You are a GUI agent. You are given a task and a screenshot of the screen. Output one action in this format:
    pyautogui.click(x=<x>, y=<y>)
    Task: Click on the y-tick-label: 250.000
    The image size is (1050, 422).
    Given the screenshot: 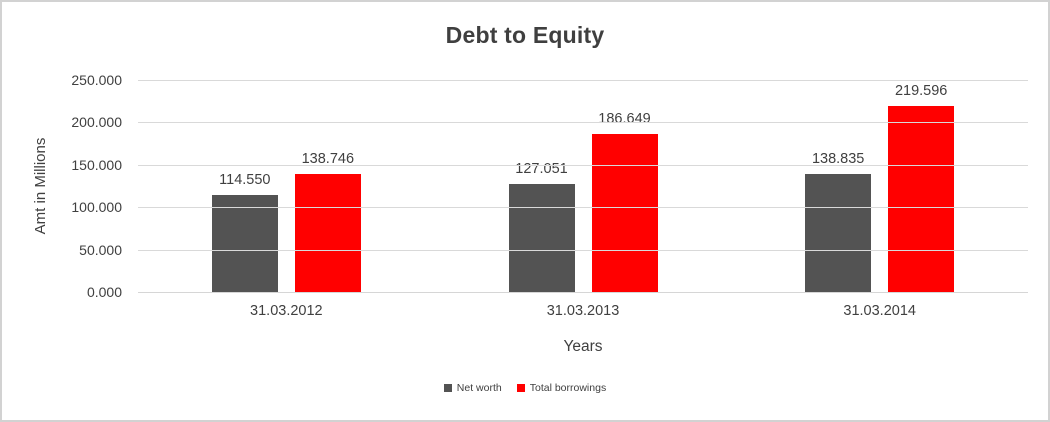 What is the action you would take?
    pyautogui.click(x=96, y=80)
    